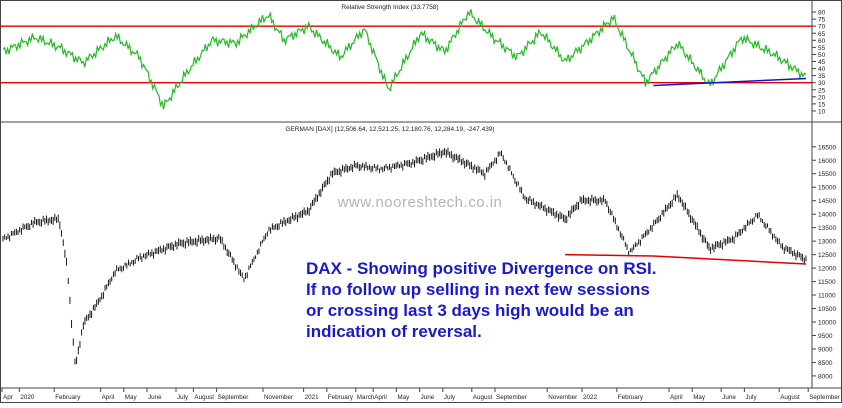 The height and width of the screenshot is (408, 842). Describe the element at coordinates (822, 41) in the screenshot. I see `rsi-tick-label: 60` at that location.